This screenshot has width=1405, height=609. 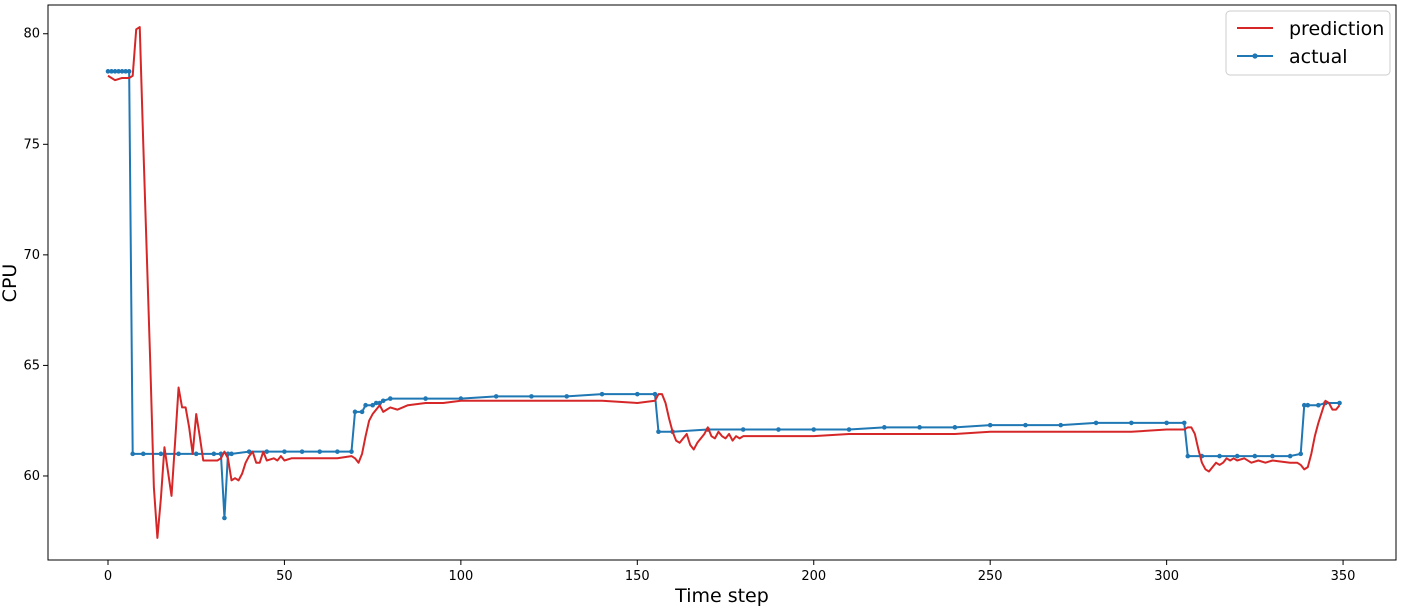 What do you see at coordinates (637, 576) in the screenshot?
I see `x-tick-label-150: 150` at bounding box center [637, 576].